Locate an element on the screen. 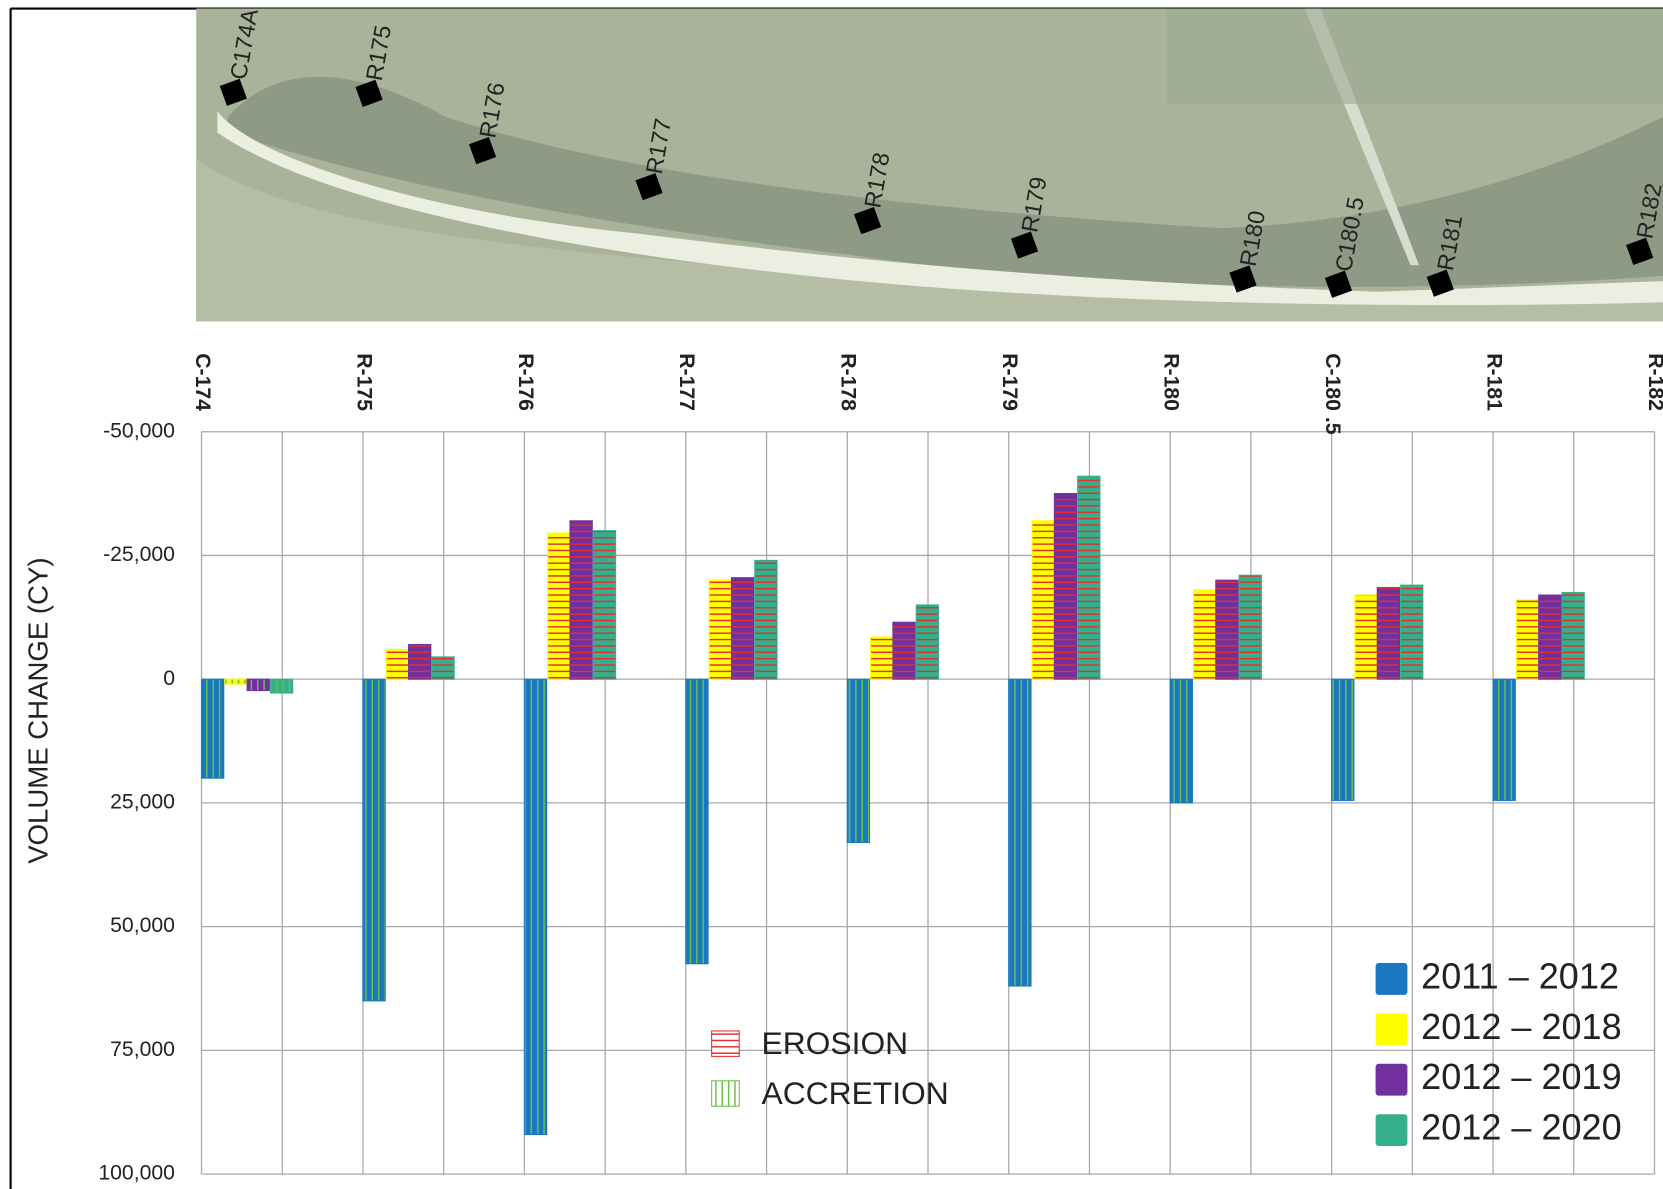 The height and width of the screenshot is (1189, 1663). hatch-legend-label: EROSION is located at coordinates (835, 1043).